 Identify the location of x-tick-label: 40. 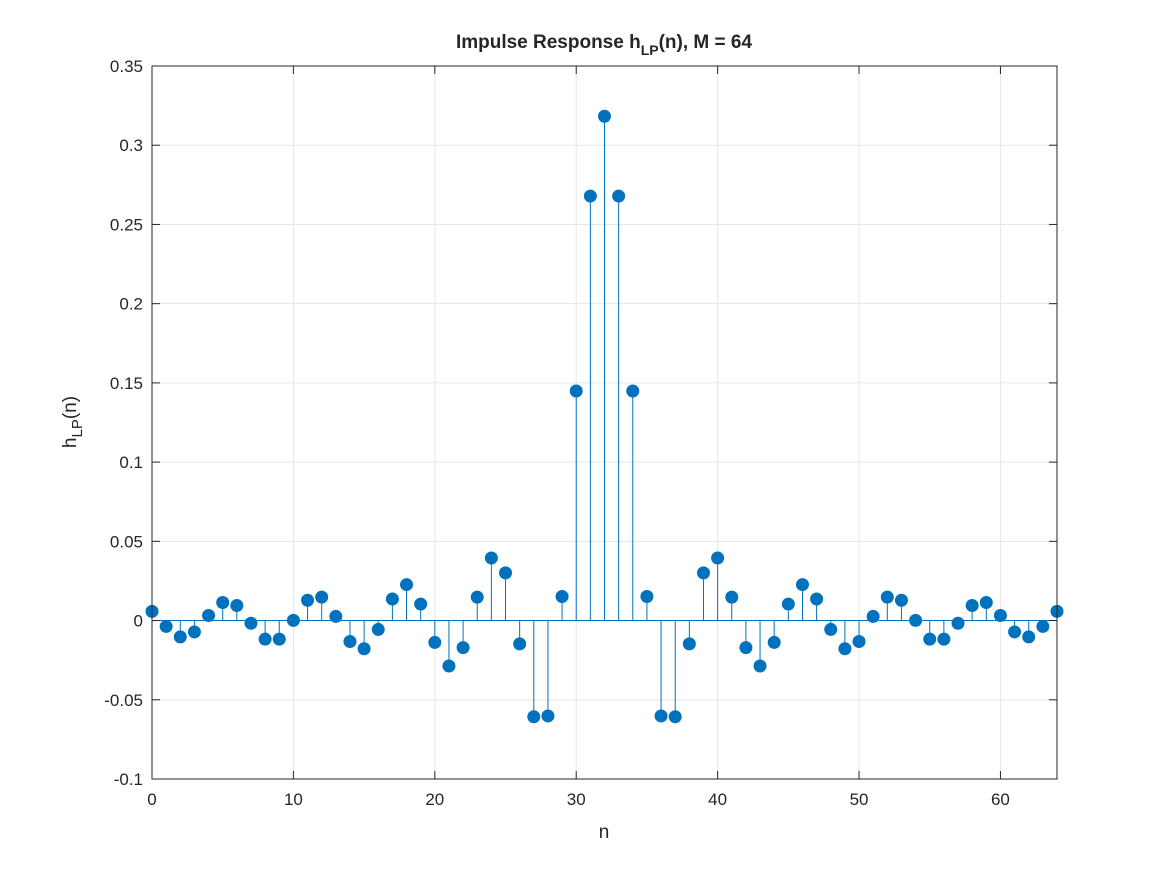
(717, 799).